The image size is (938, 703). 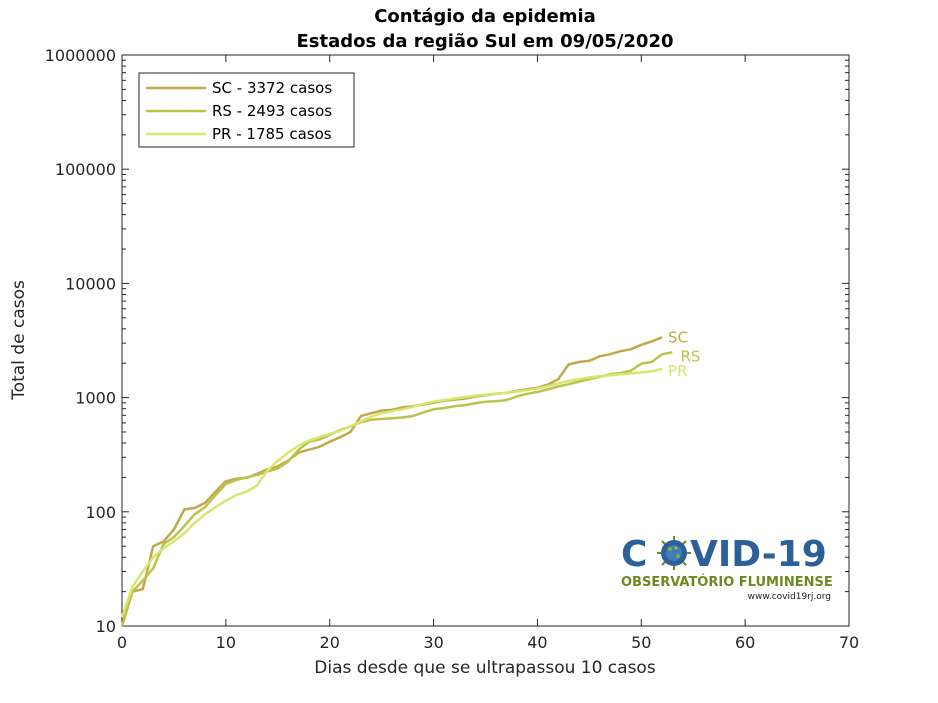 I want to click on chart-title: Contágio da epidemia, so click(x=485, y=16).